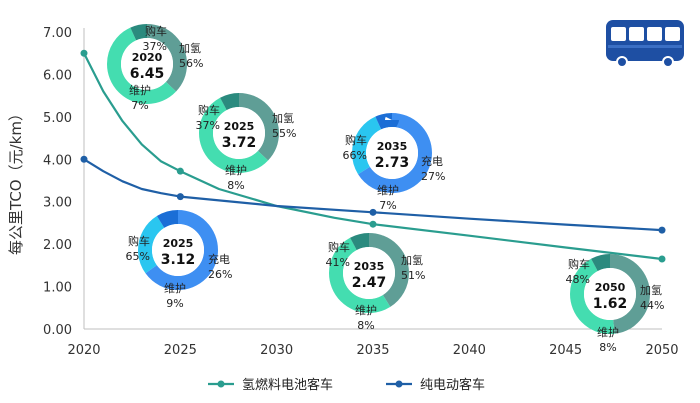  I want to click on x-tick-label: 2045, so click(565, 350).